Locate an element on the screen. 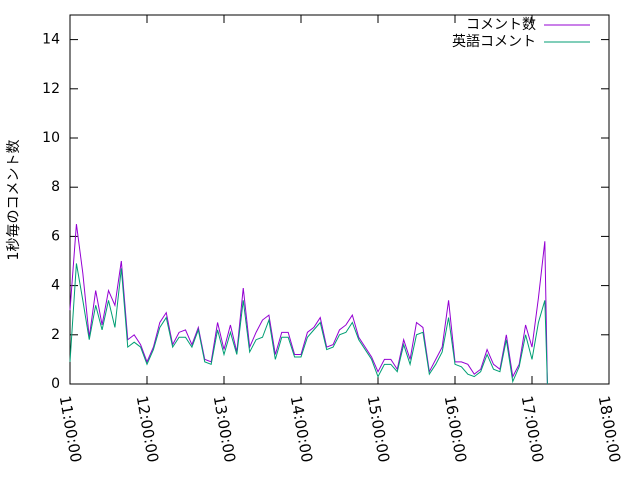 This screenshot has width=640, height=480. y-tick-label: 10 is located at coordinates (51, 138).